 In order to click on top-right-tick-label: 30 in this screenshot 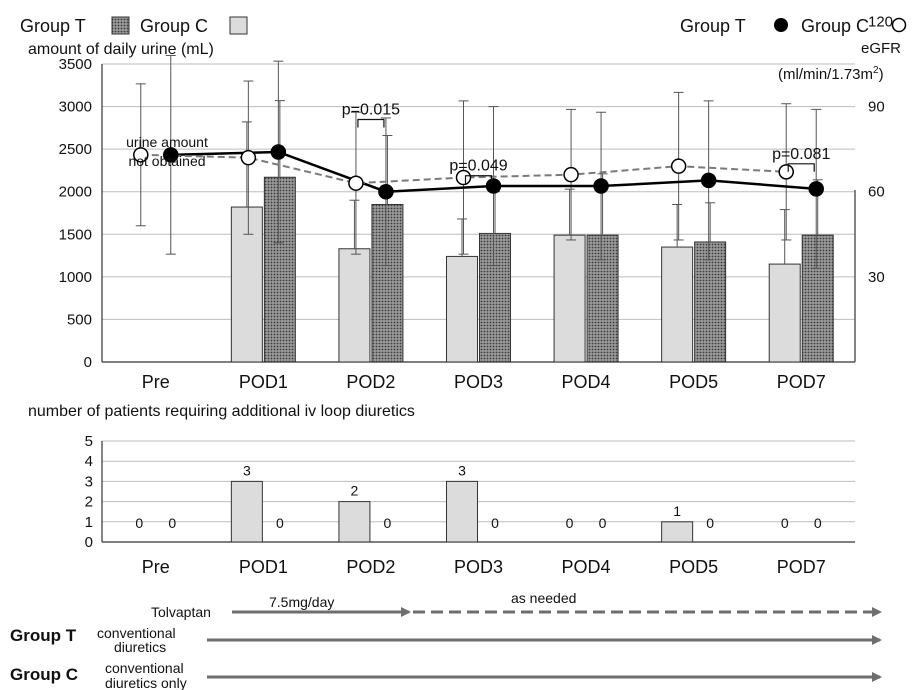, I will do `click(876, 277)`.